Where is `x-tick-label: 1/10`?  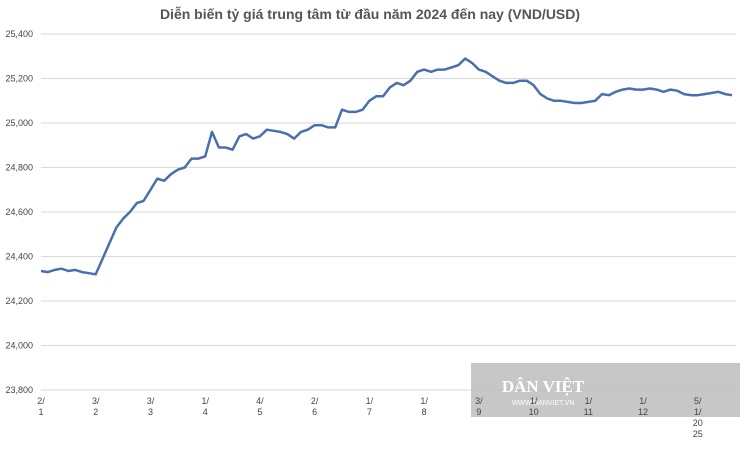 x-tick-label: 1/10 is located at coordinates (534, 406).